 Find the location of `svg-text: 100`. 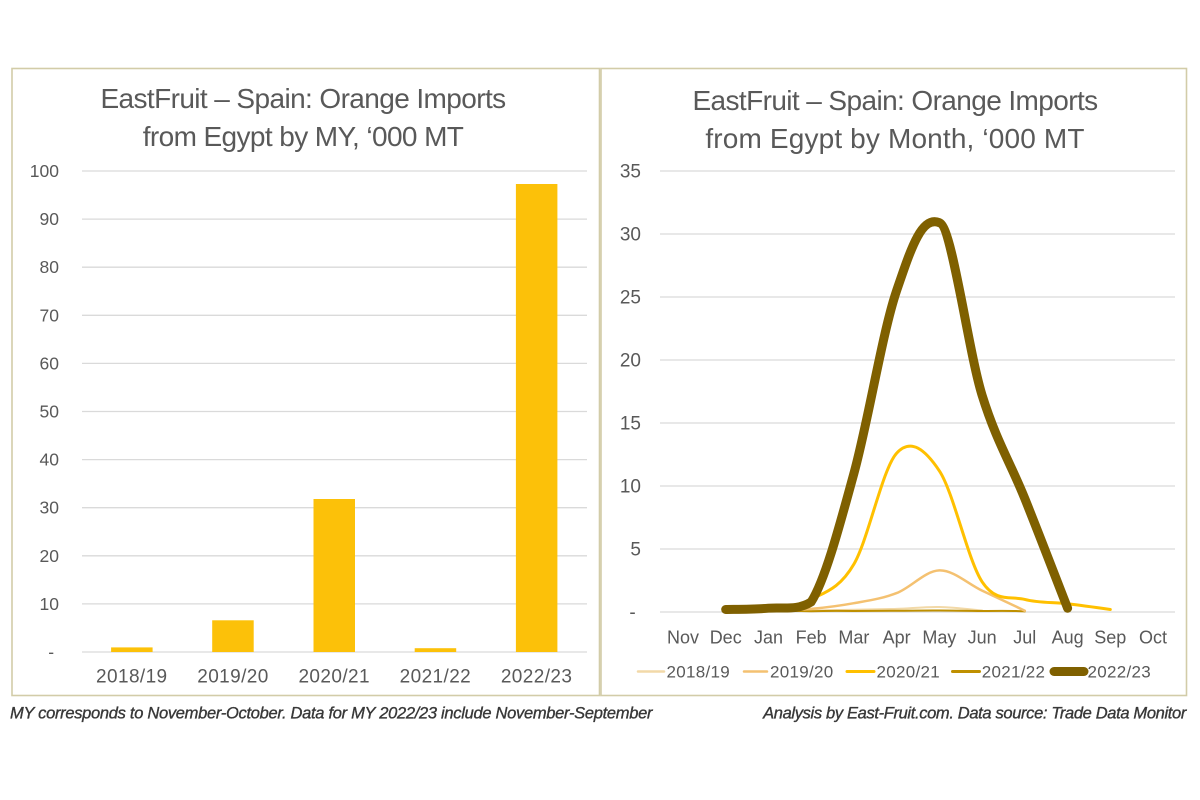

svg-text: 100 is located at coordinates (44, 171).